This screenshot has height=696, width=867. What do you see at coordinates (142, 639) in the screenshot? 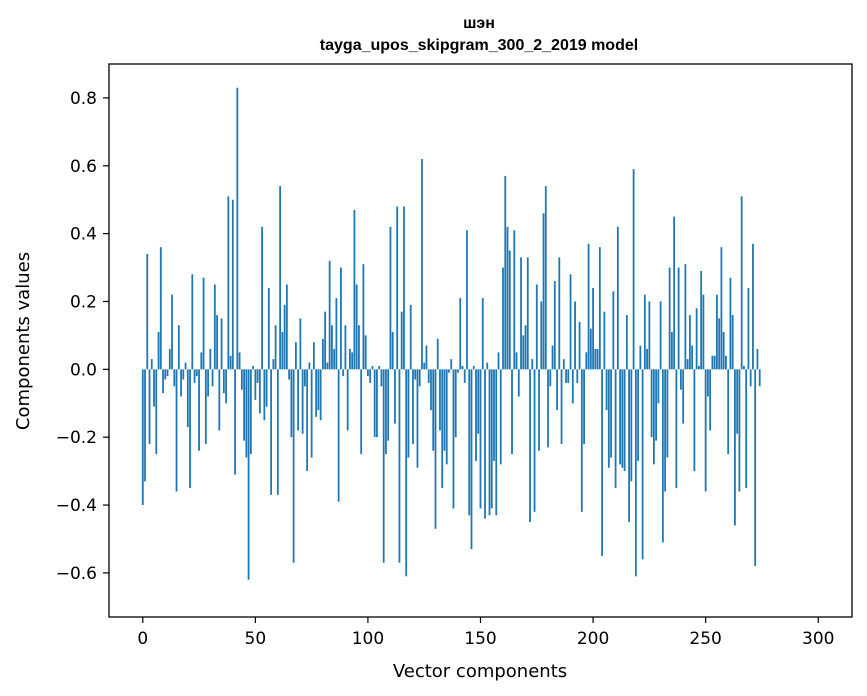
I see `x-tick-label: 0` at bounding box center [142, 639].